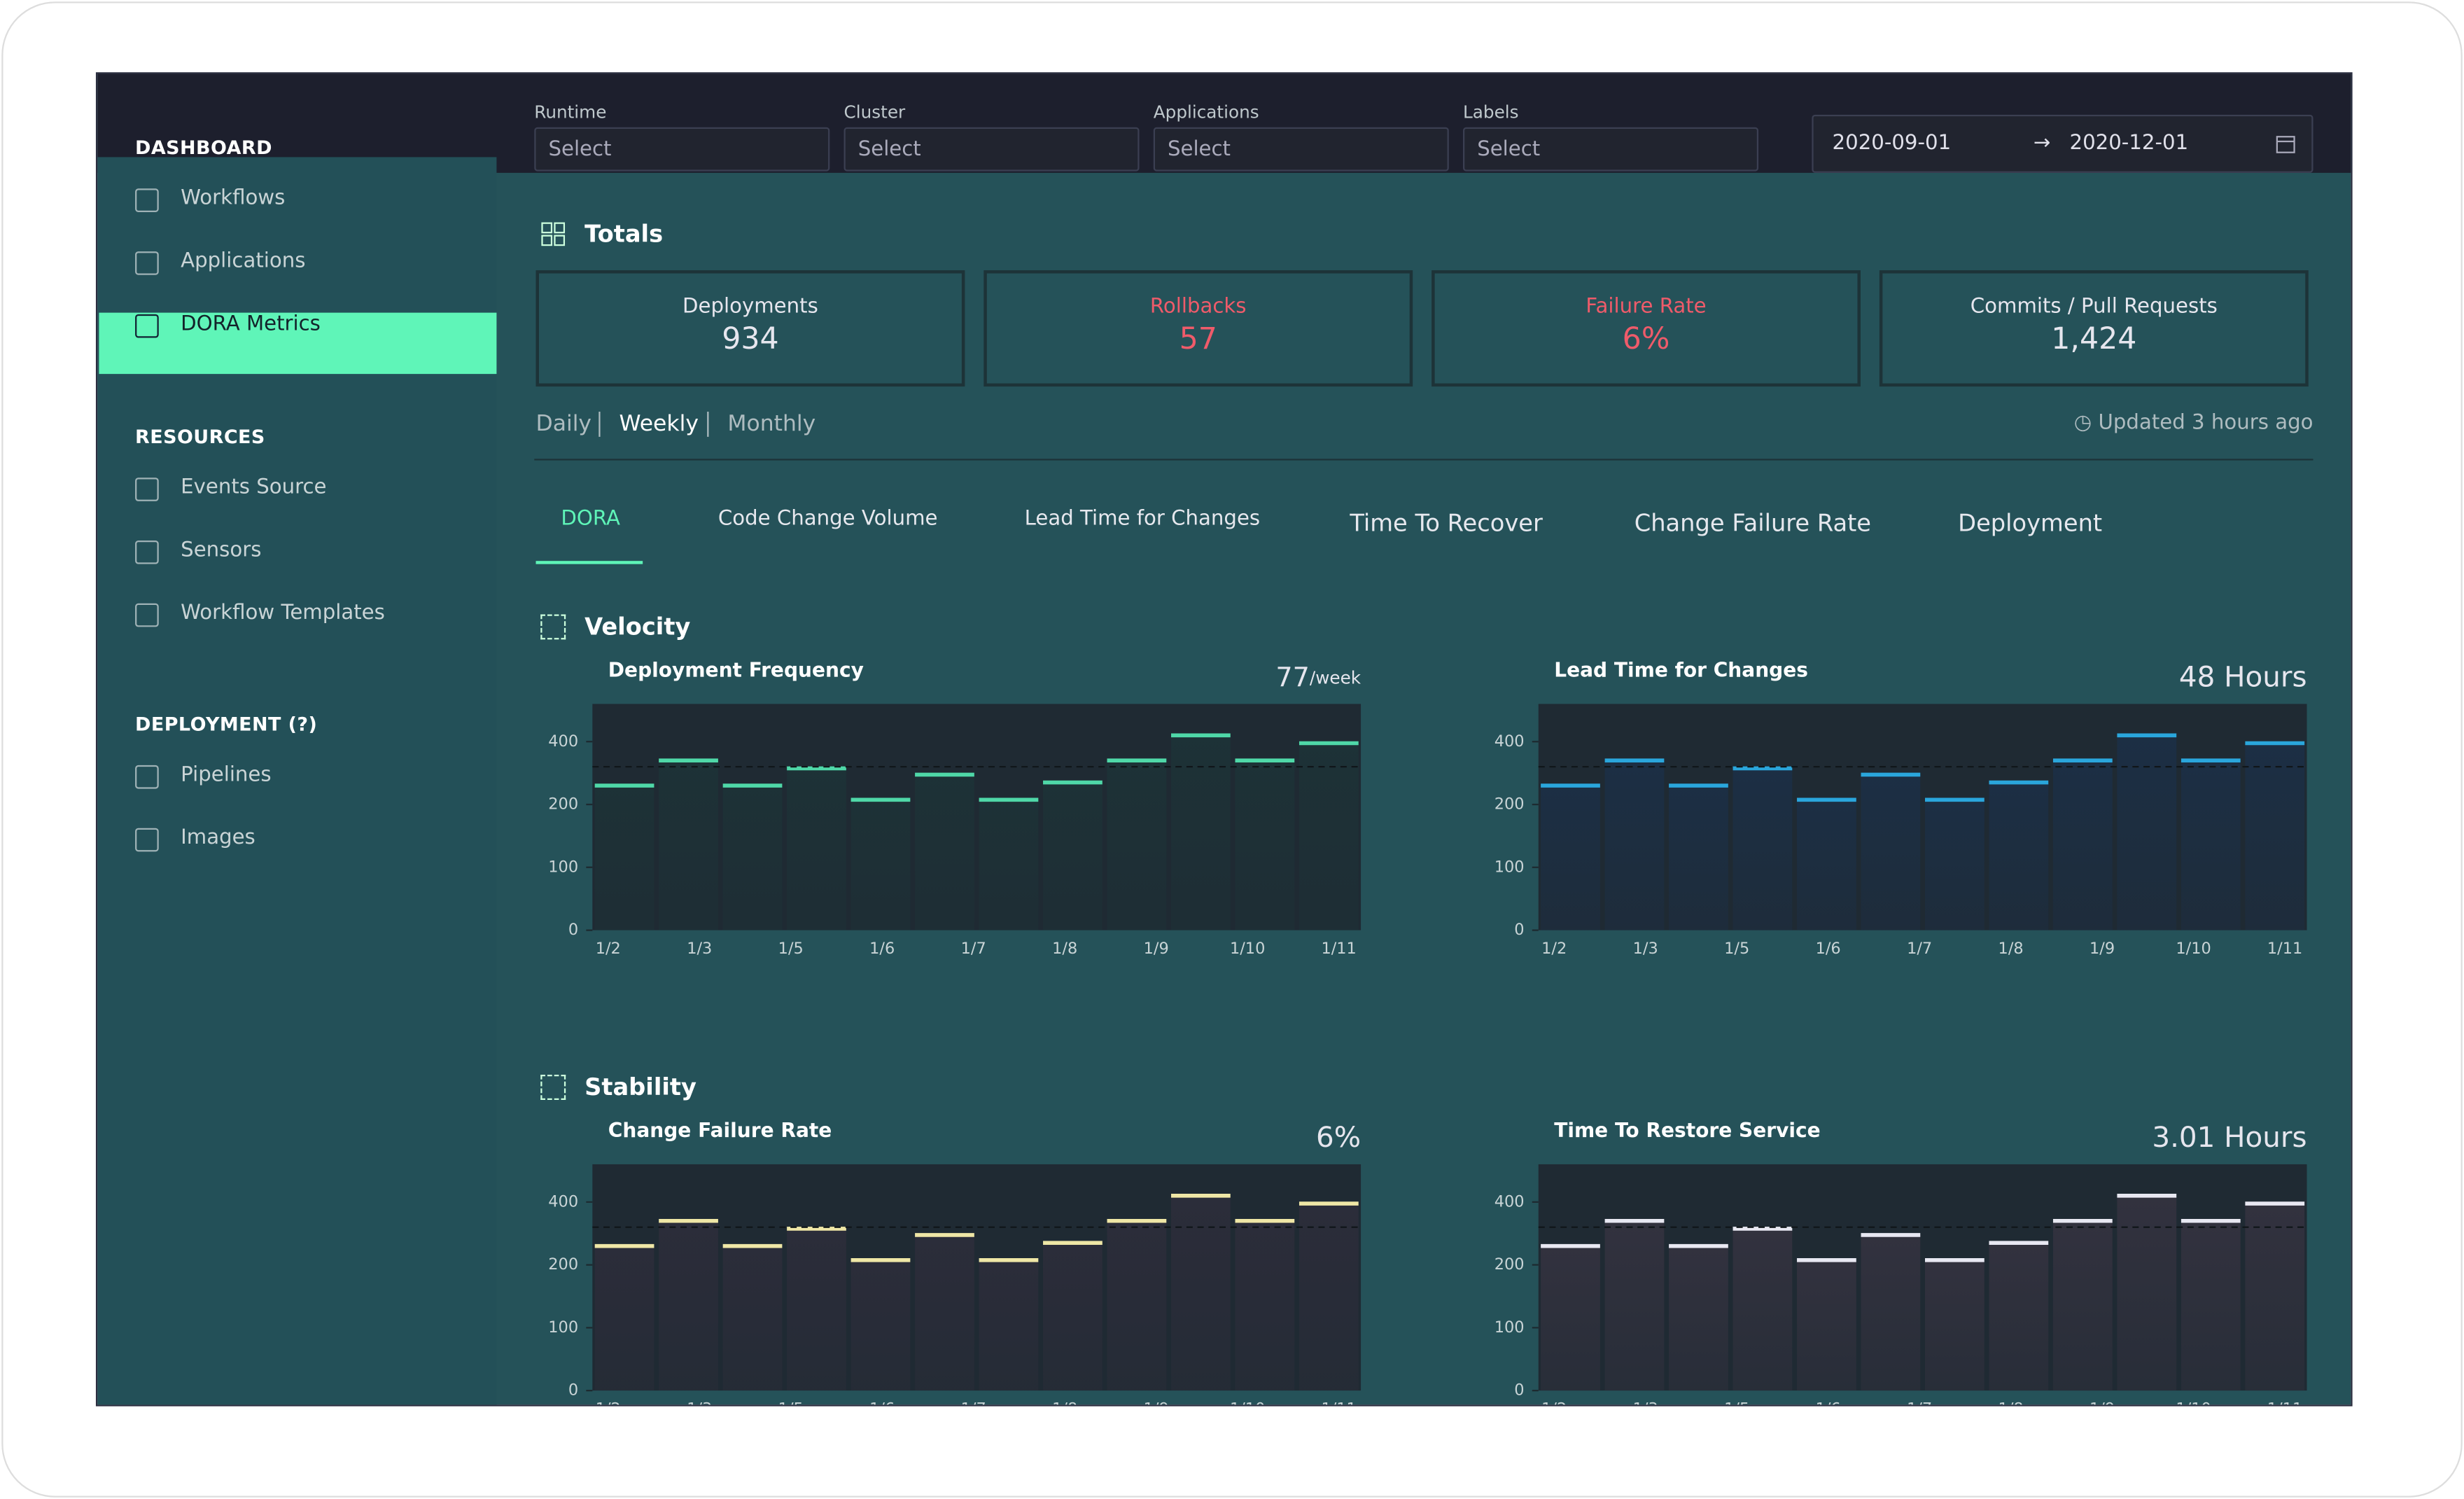 This screenshot has height=1499, width=2464. I want to click on x-tick-label: 1/2, so click(1554, 949).